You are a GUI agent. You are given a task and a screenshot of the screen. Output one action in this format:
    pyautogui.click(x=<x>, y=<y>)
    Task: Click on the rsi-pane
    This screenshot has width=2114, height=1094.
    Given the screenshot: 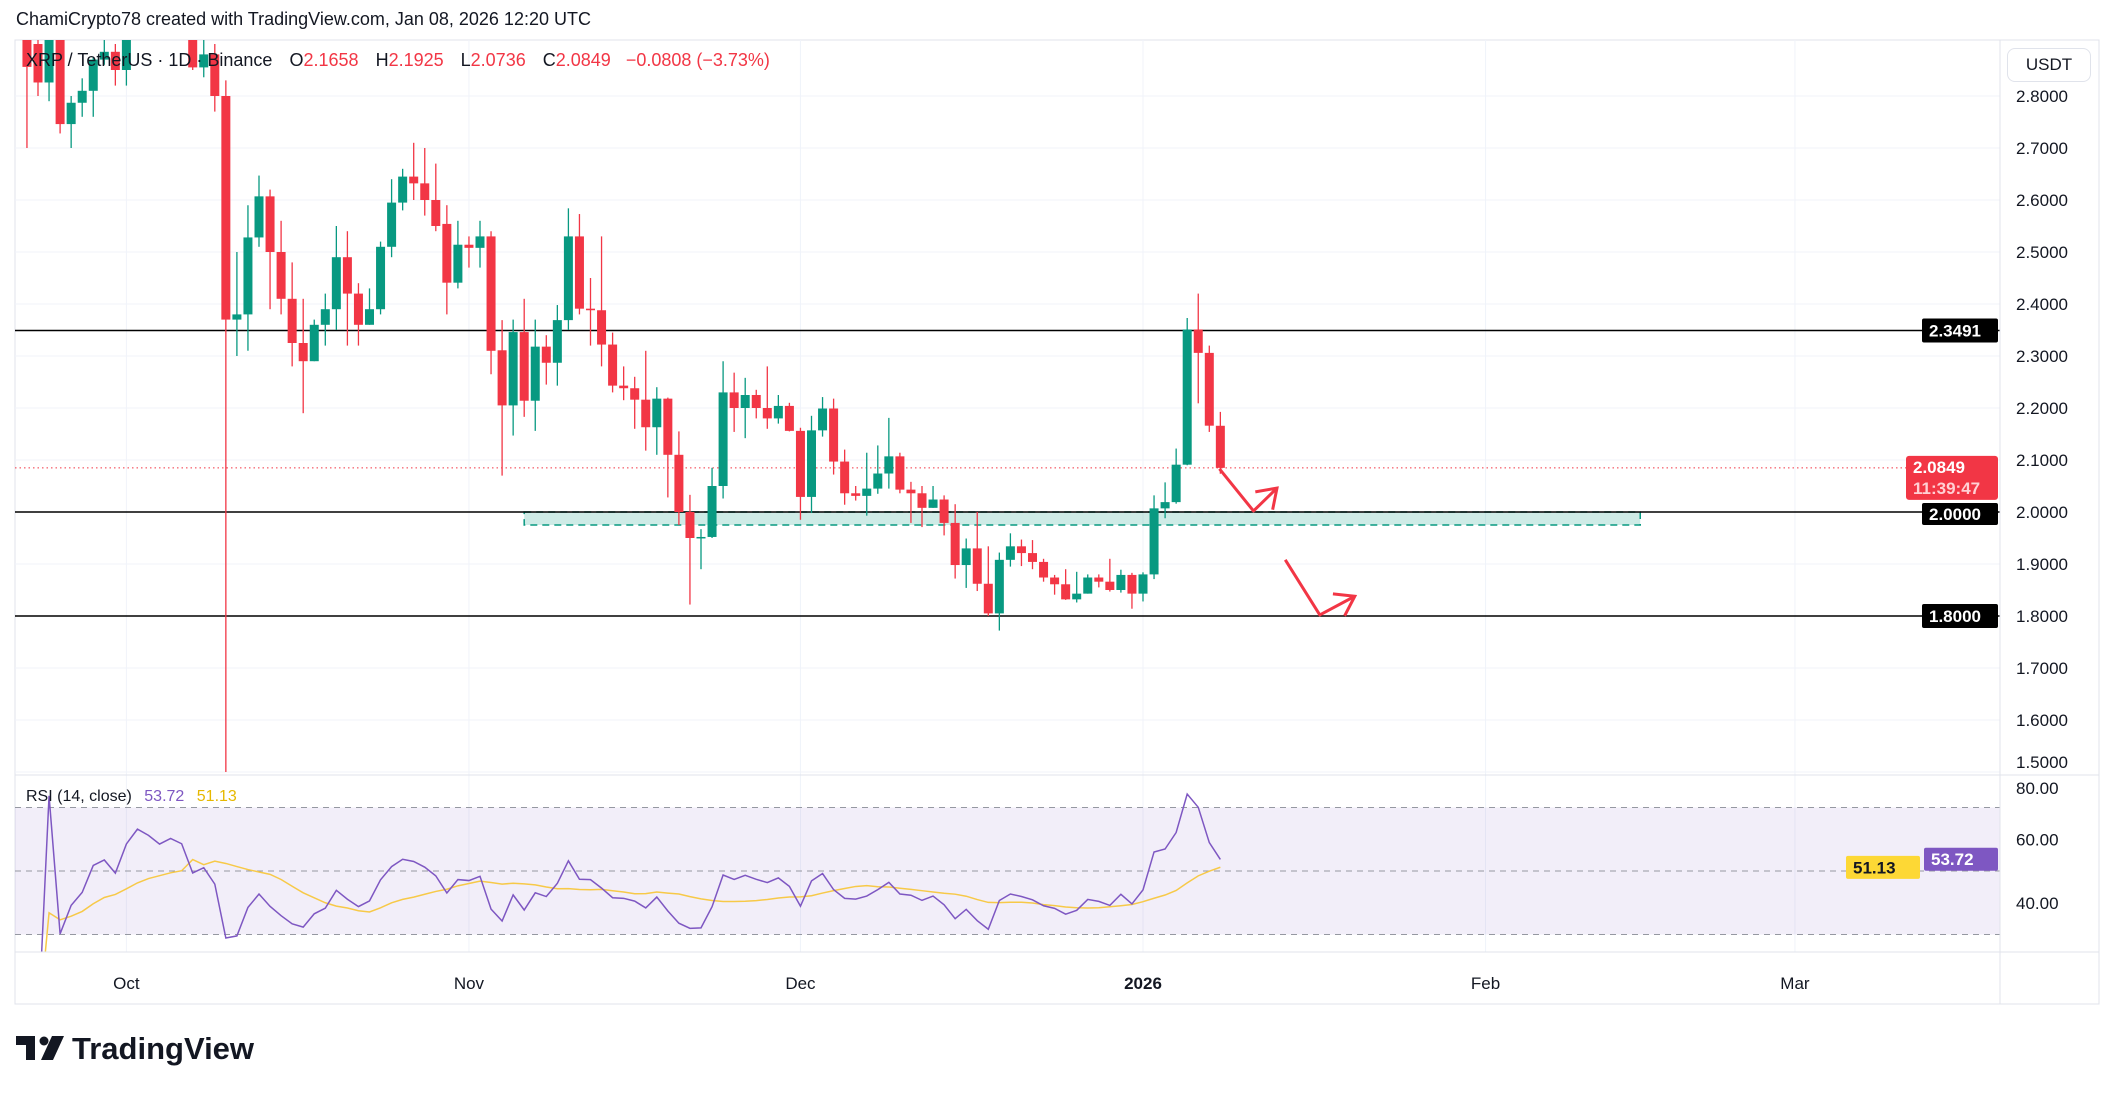 What is the action you would take?
    pyautogui.click(x=1007, y=871)
    